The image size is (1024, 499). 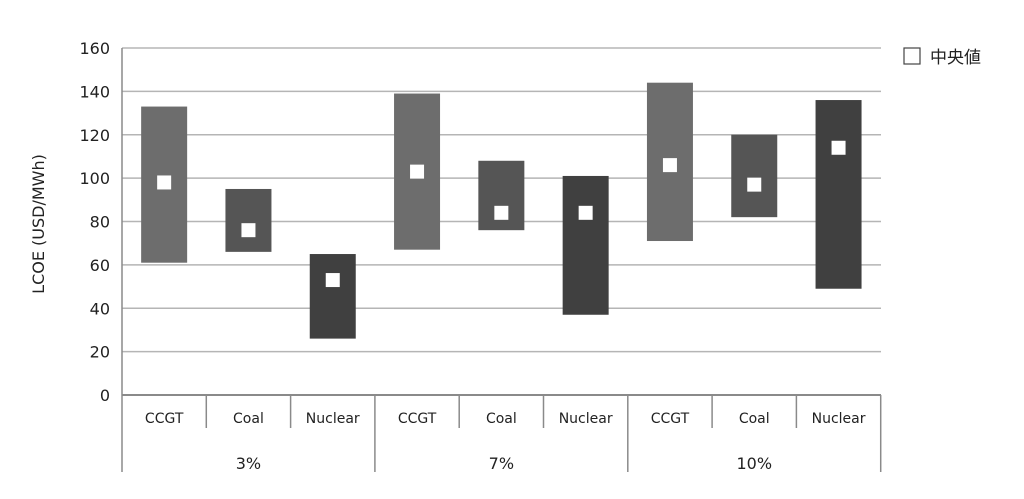 I want to click on y-tick-label: 100, so click(x=94, y=178).